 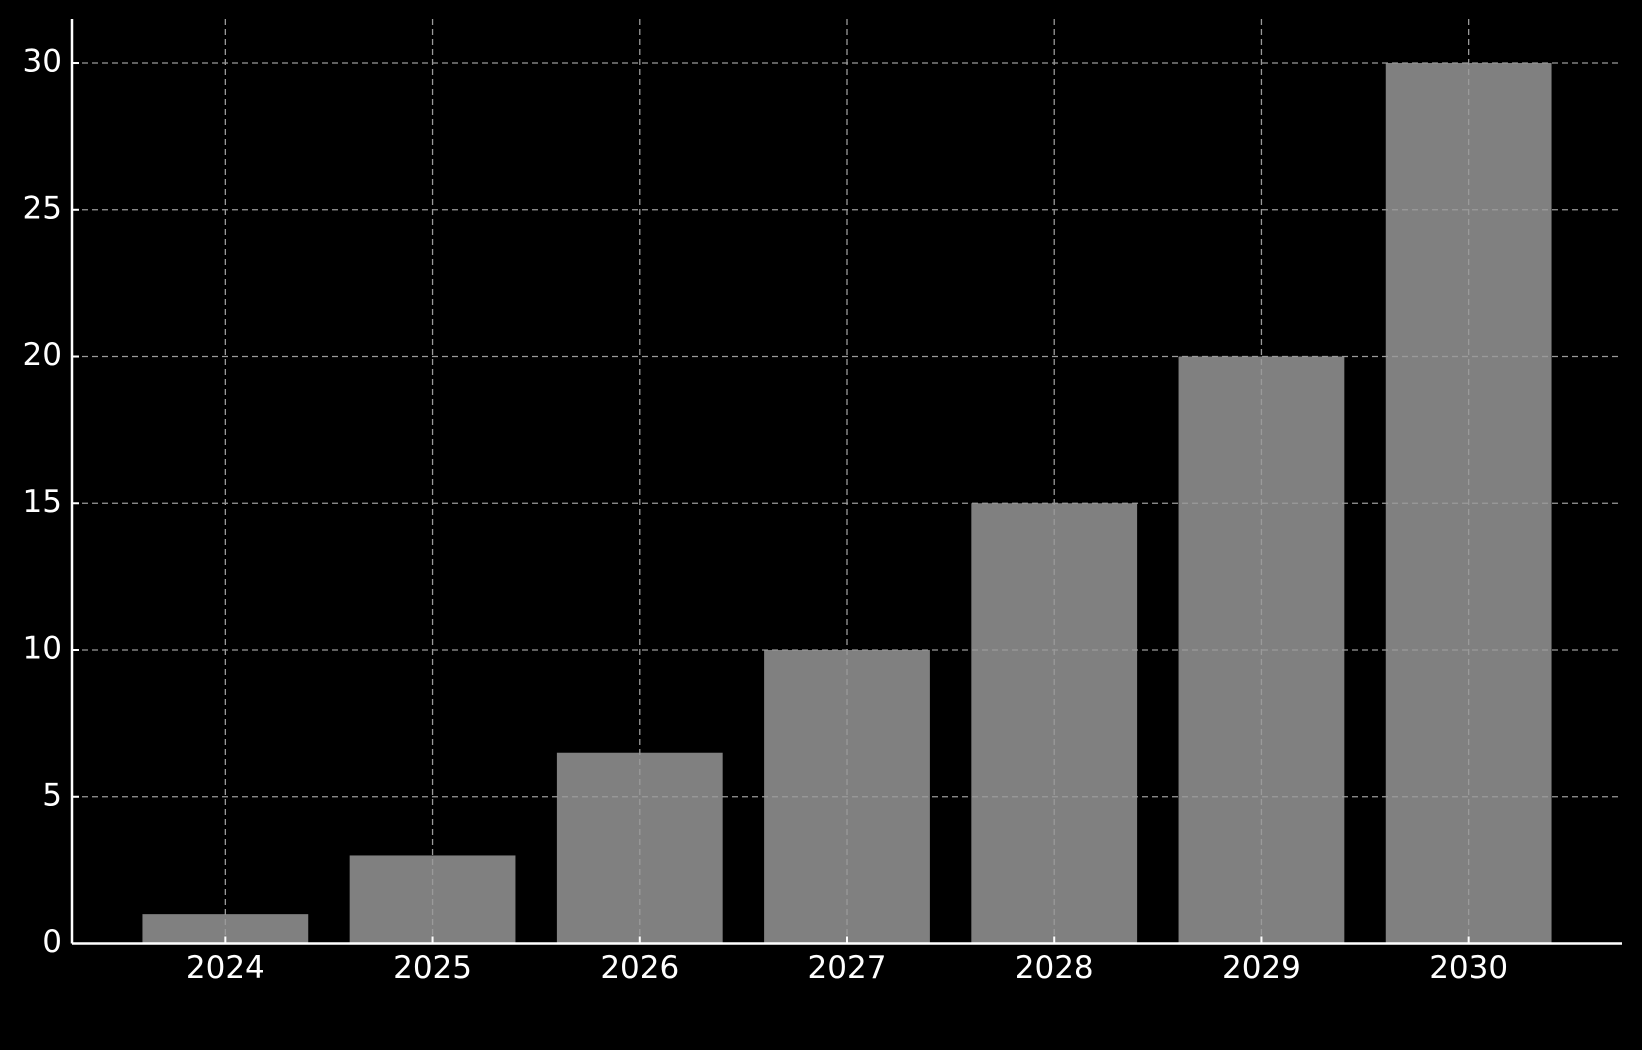 I want to click on y-tick-label: 20, so click(x=42, y=355).